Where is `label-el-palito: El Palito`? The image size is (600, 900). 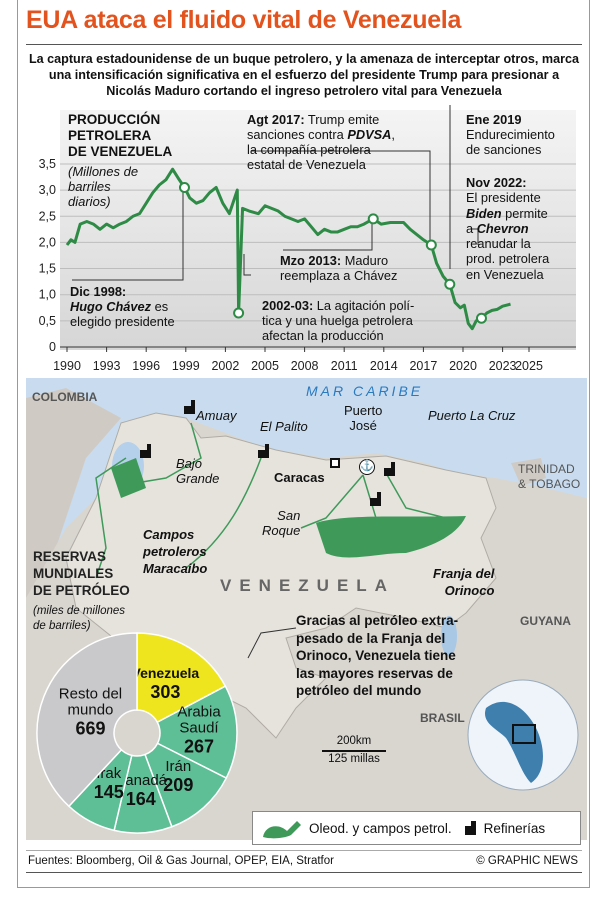
label-el-palito: El Palito is located at coordinates (284, 426).